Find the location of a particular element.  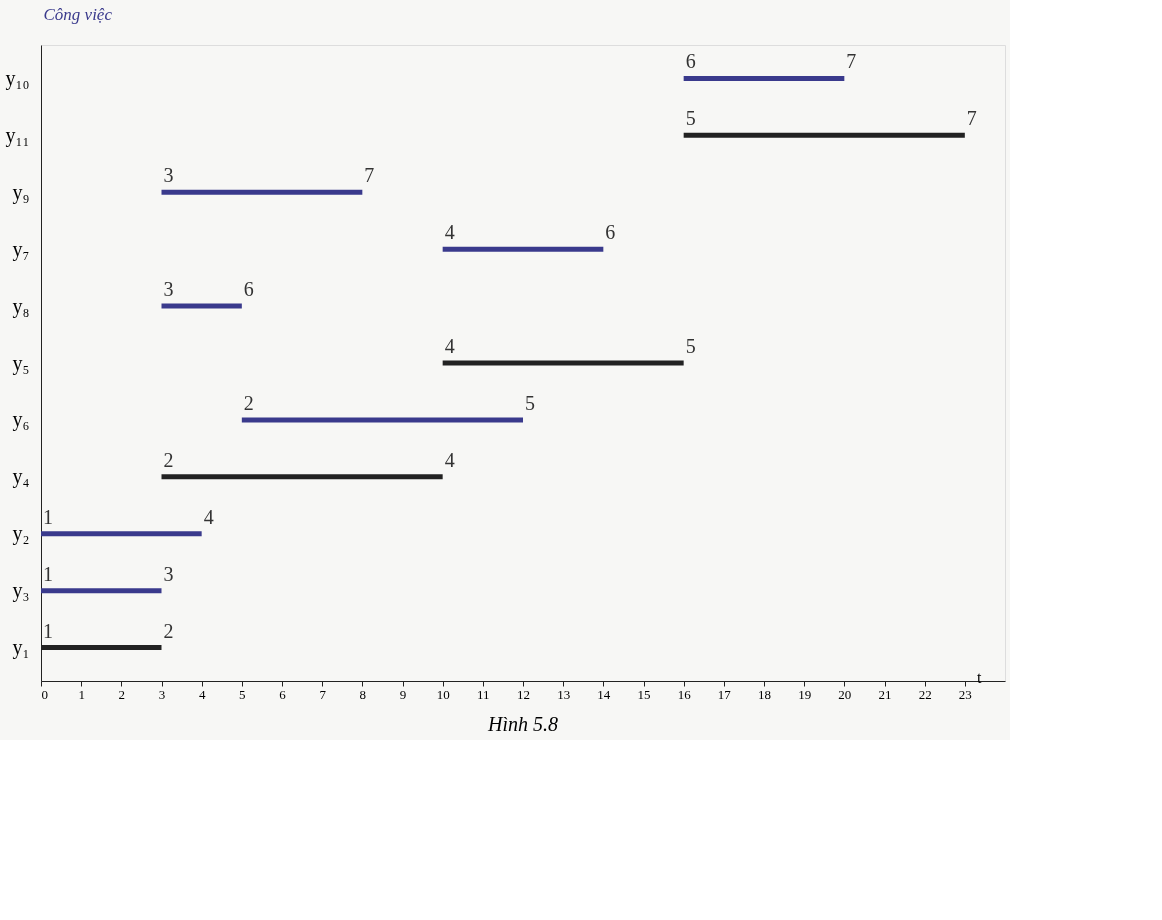

y-tick-label: y₄ is located at coordinates (21, 477).